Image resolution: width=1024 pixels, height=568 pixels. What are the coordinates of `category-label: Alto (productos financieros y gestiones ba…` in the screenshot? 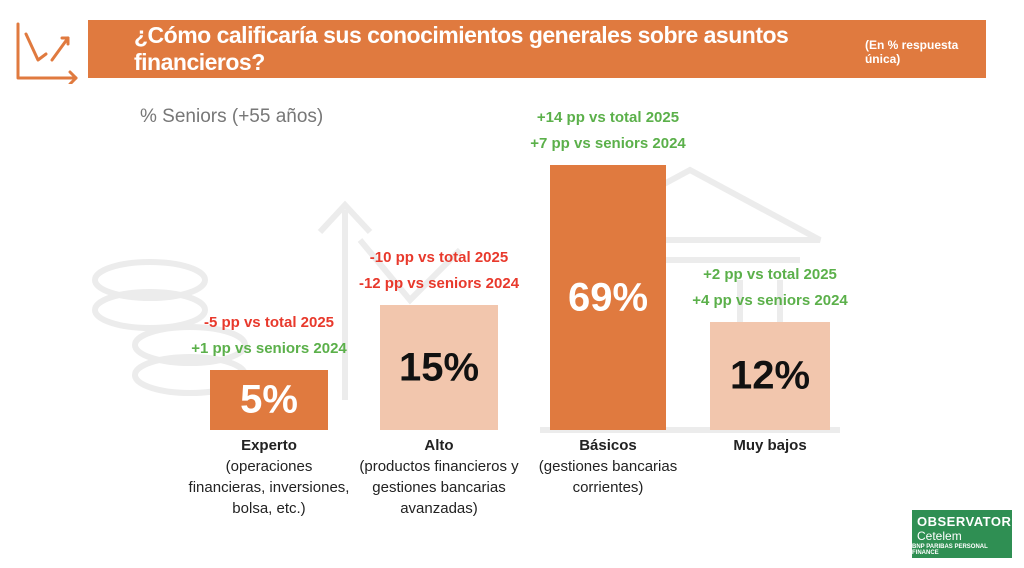 It's located at (438, 477).